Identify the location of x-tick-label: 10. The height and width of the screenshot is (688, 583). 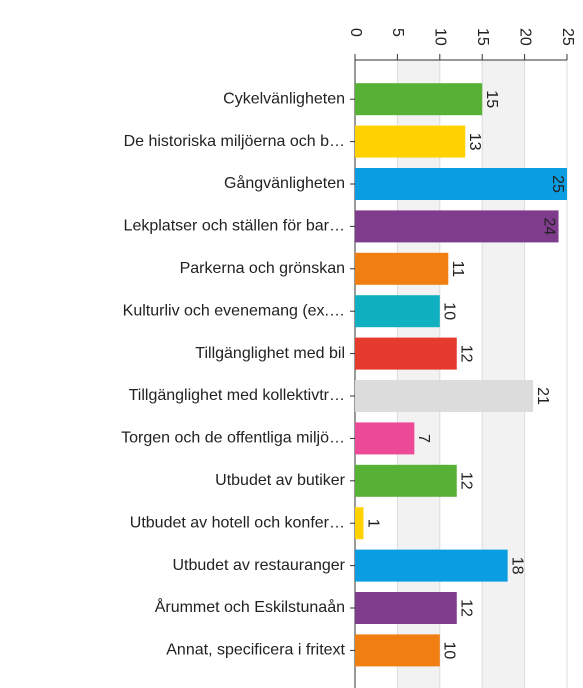
(440, 37).